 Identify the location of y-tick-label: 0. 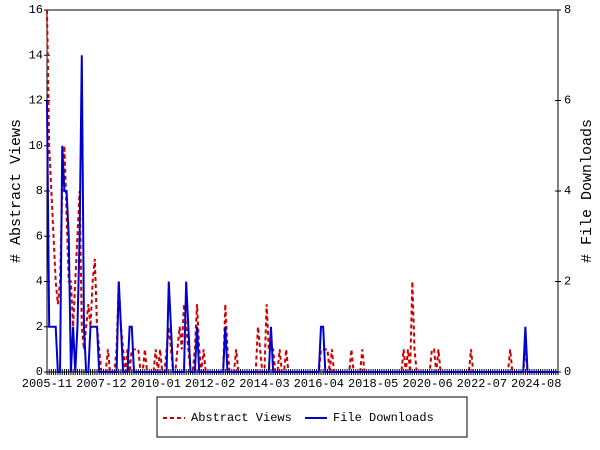
(39, 372).